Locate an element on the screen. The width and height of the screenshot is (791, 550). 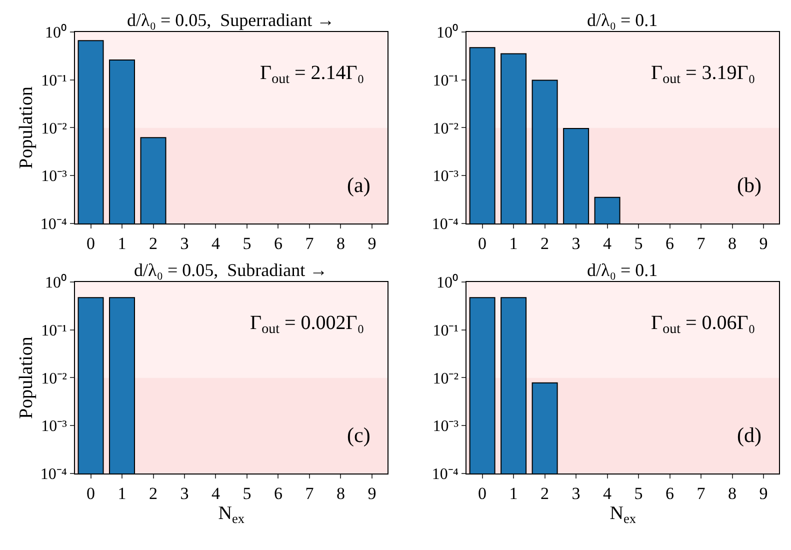
annotation: Γ$_{out}$ = 0.06Γ₀ is located at coordinates (703, 325).